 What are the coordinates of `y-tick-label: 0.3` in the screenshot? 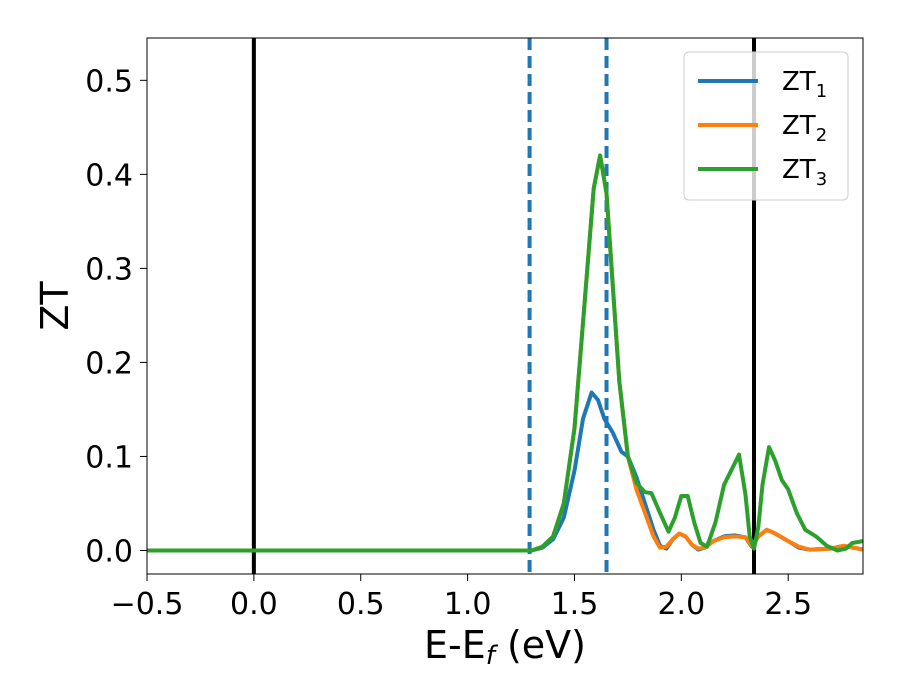 It's located at (109, 269).